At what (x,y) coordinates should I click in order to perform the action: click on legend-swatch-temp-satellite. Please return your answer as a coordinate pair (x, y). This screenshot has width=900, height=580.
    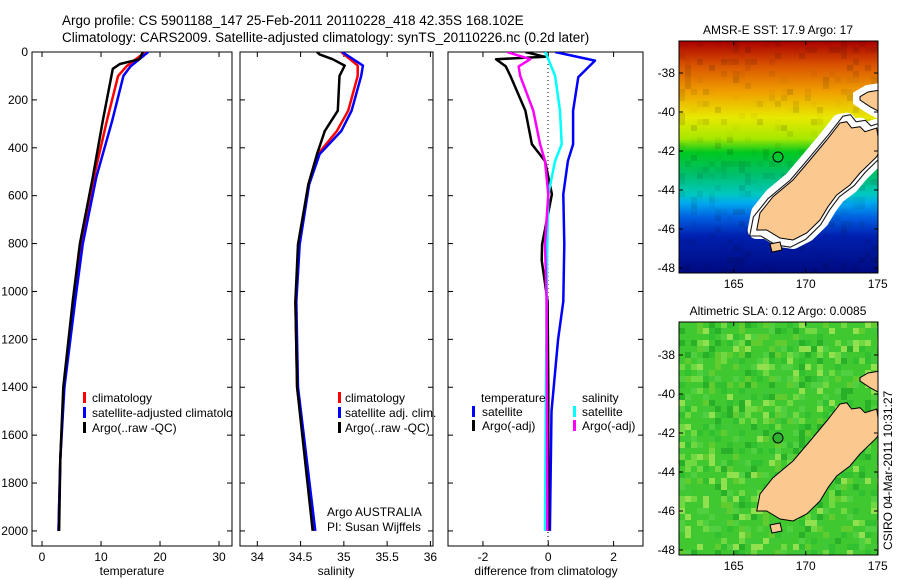
    Looking at the image, I should click on (473, 411).